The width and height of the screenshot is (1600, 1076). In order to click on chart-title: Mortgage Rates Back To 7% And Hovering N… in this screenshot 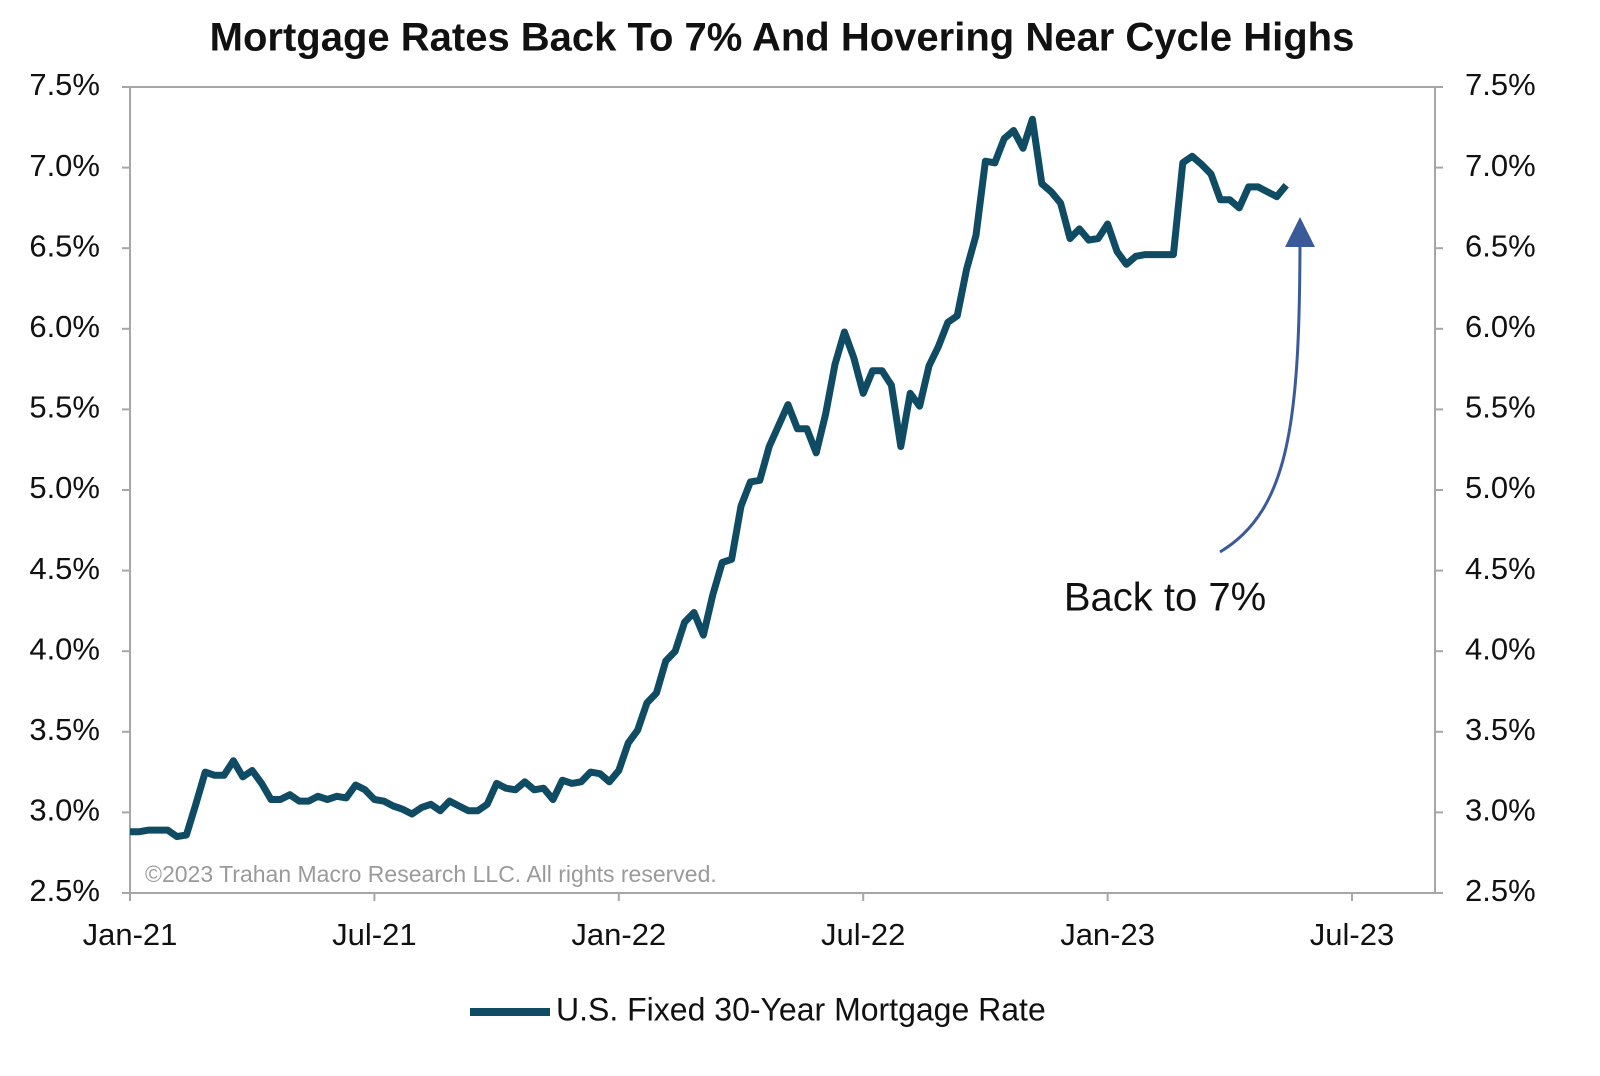, I will do `click(782, 38)`.